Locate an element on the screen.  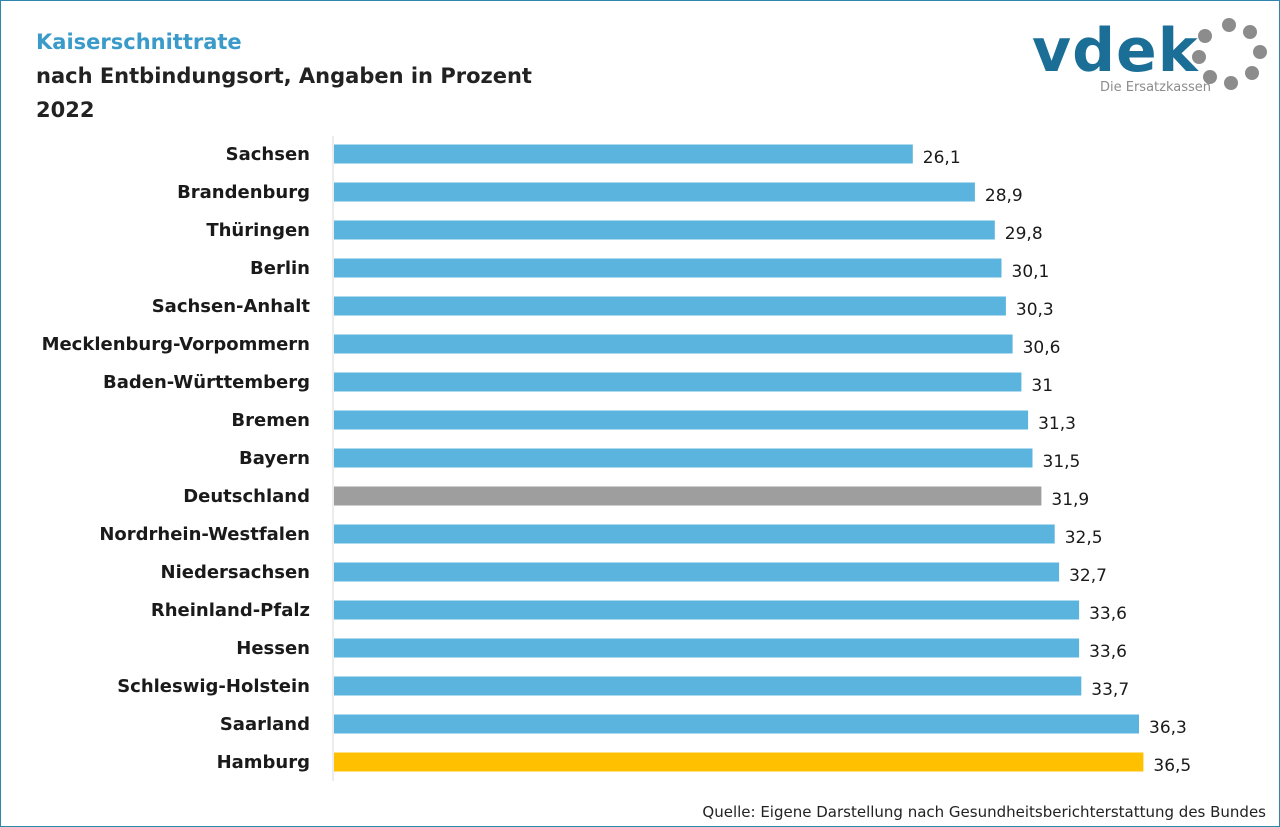
value-label: 32,5 is located at coordinates (1084, 538).